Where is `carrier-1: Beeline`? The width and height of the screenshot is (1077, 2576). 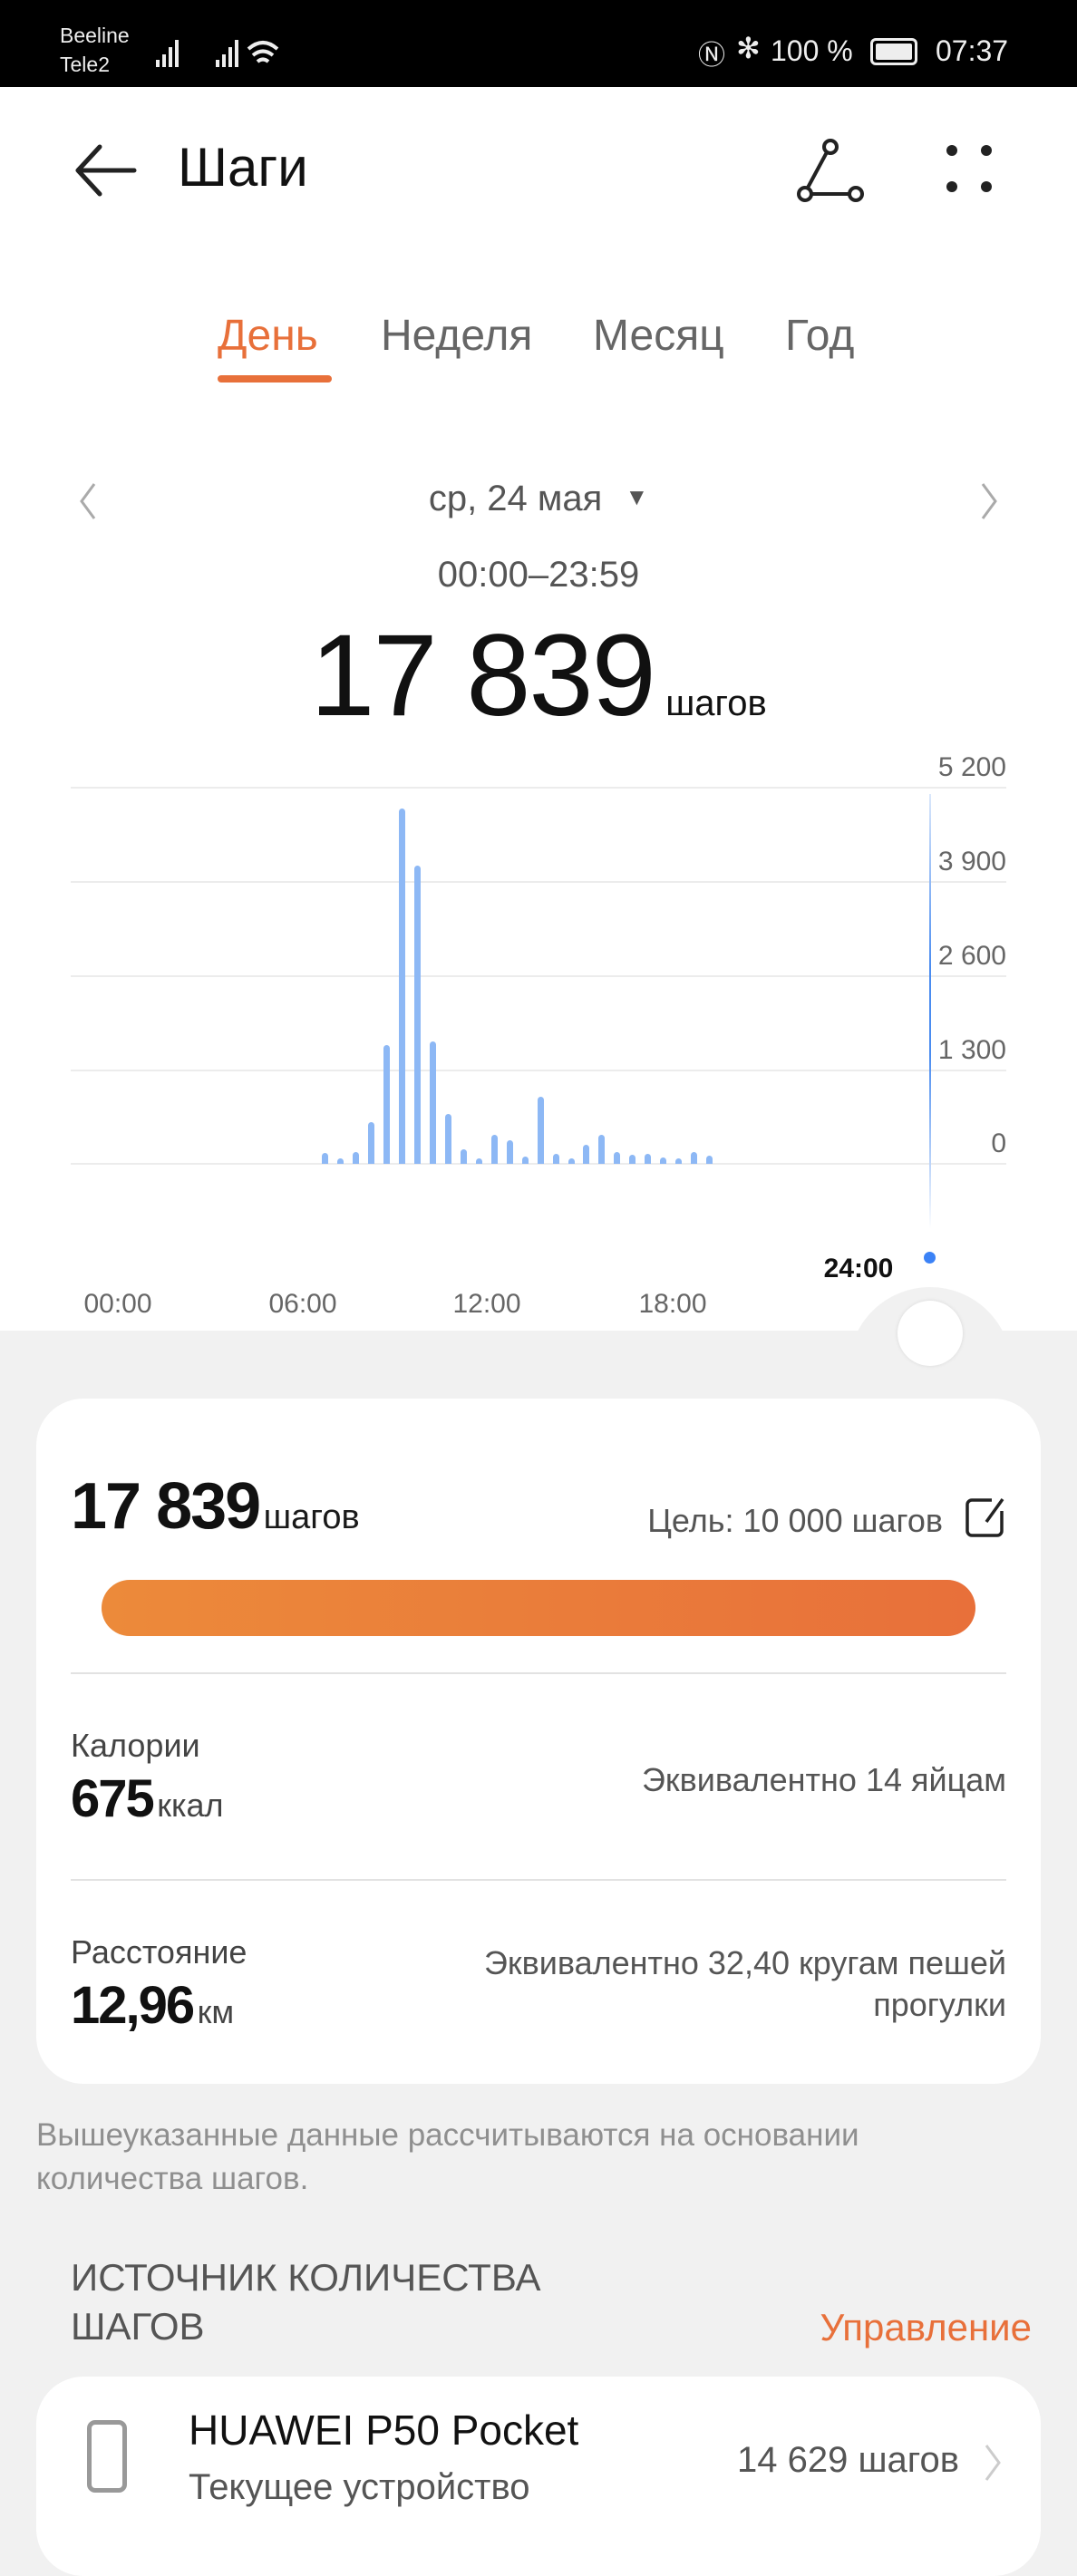 carrier-1: Beeline is located at coordinates (95, 35).